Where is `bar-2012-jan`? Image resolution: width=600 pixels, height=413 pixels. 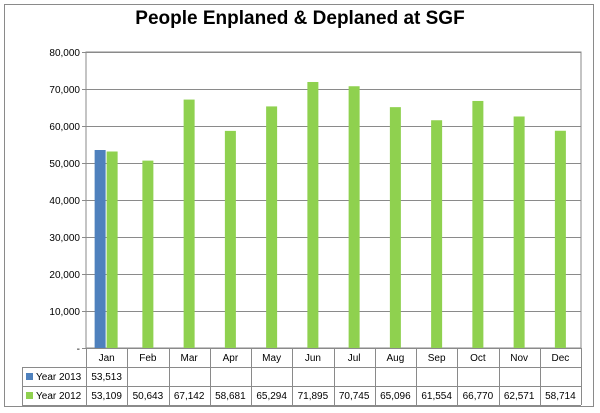 bar-2012-jan is located at coordinates (112, 249).